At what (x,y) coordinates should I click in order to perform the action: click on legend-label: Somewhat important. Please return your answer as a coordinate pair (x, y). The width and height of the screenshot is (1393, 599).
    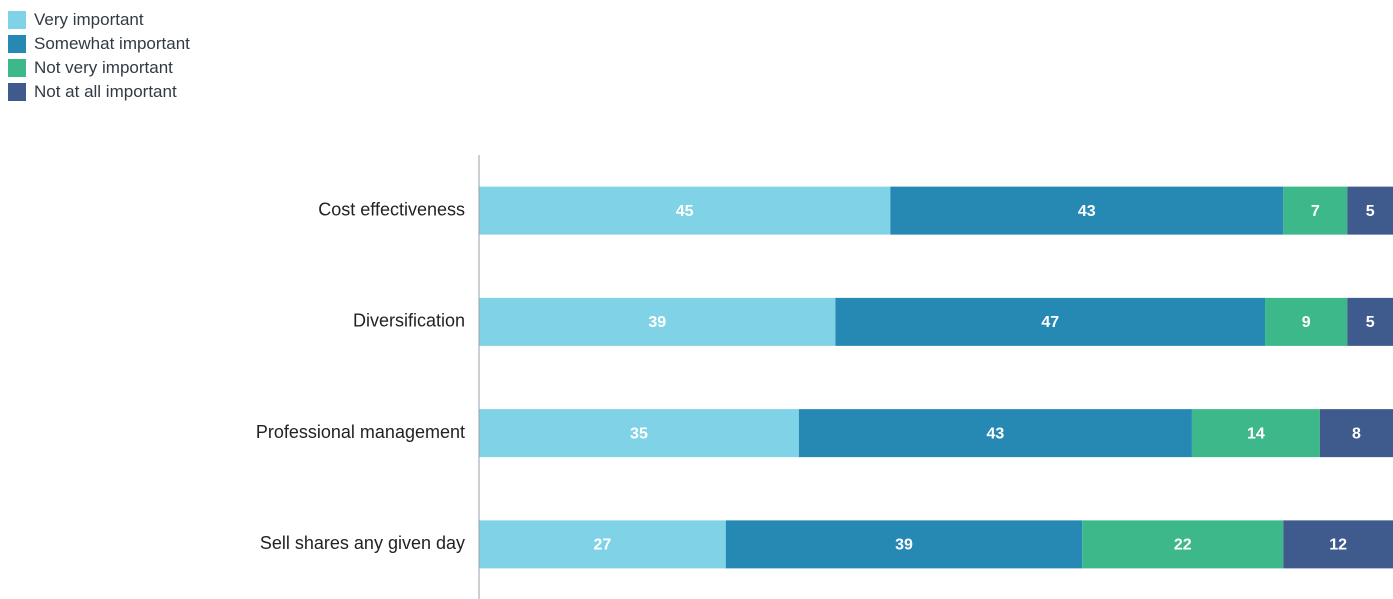
    Looking at the image, I should click on (112, 43).